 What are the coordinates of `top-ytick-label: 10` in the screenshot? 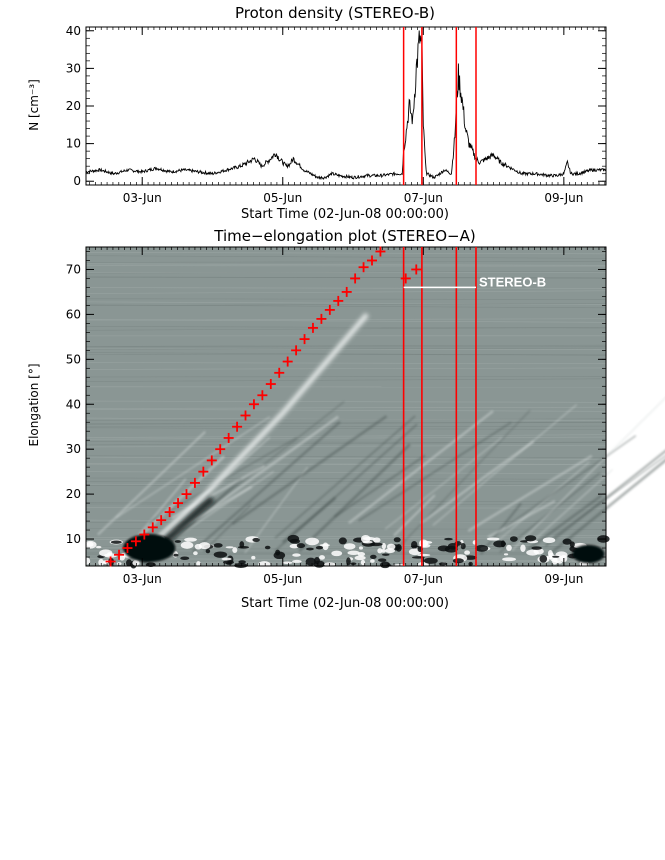 It's located at (73, 144).